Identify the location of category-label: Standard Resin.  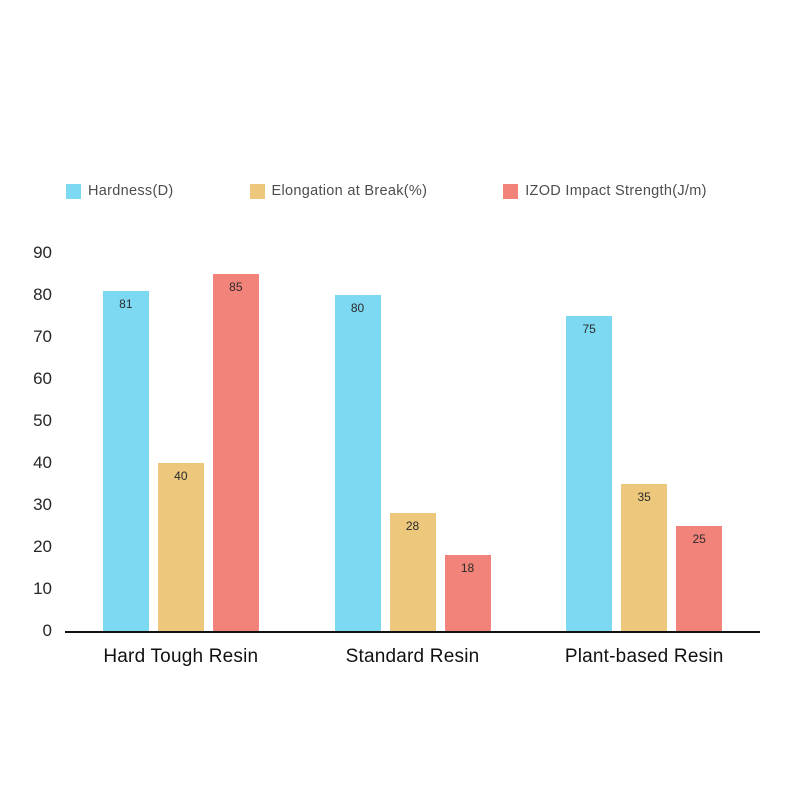
(412, 656).